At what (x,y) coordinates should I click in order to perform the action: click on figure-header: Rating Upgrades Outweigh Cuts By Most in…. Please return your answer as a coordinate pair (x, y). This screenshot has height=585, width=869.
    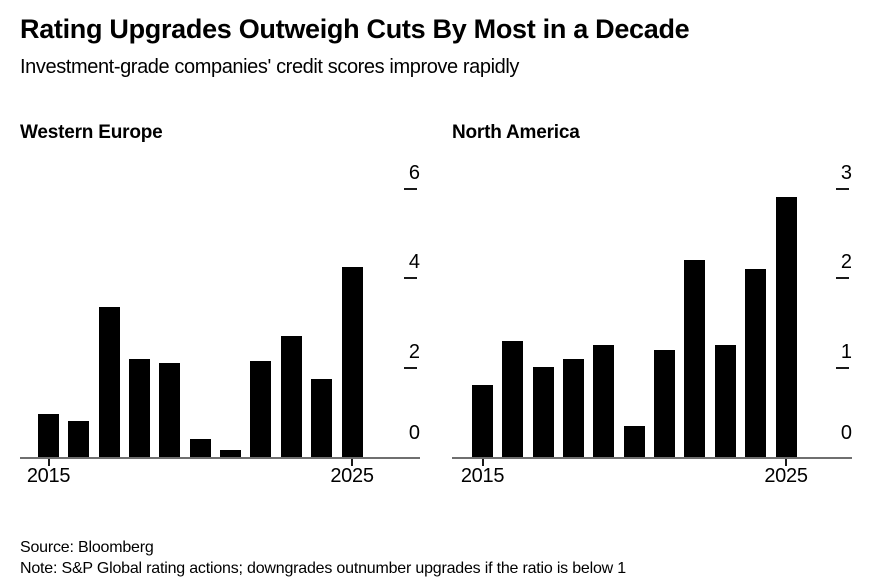
    Looking at the image, I should click on (434, 40).